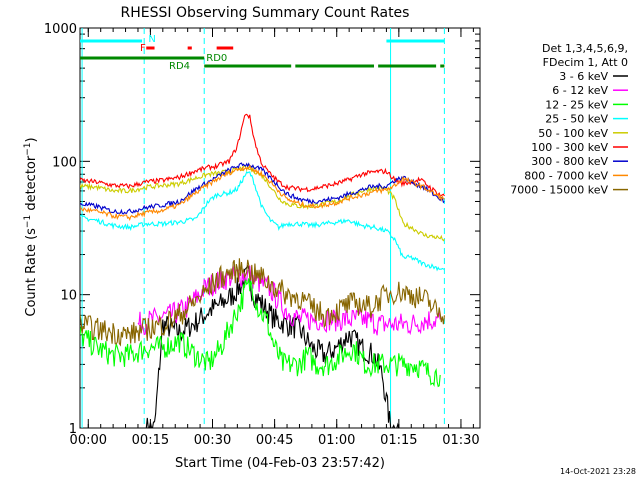  I want to click on x-tick-label: 00:15, so click(150, 440).